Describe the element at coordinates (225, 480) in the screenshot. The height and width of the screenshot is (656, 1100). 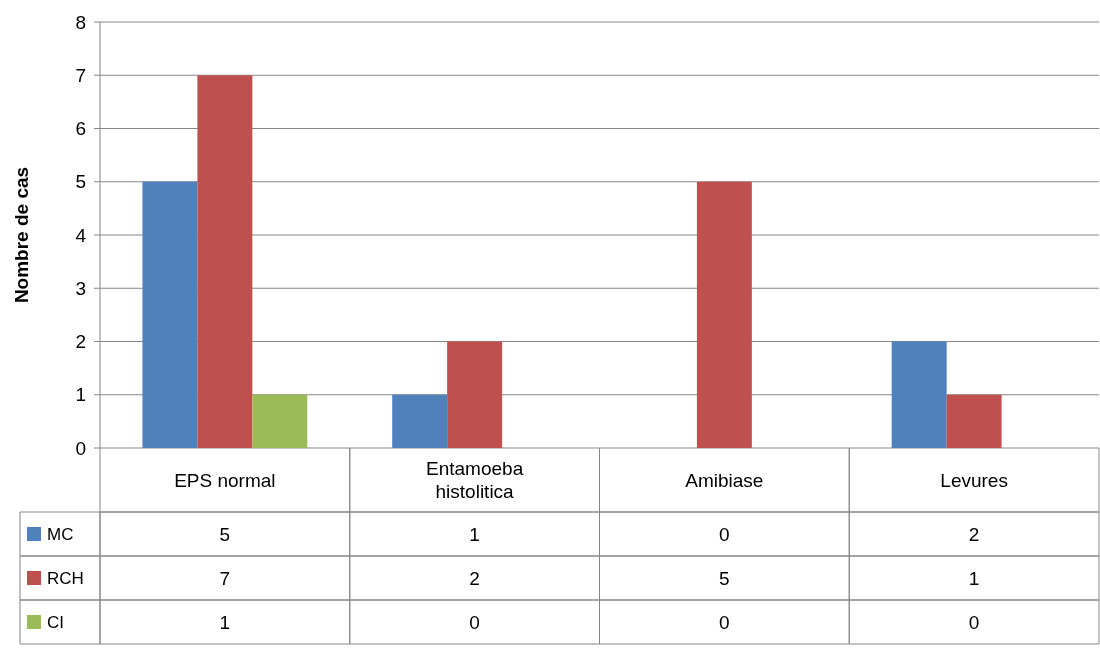
I see `x-tick-label: EPS normal` at that location.